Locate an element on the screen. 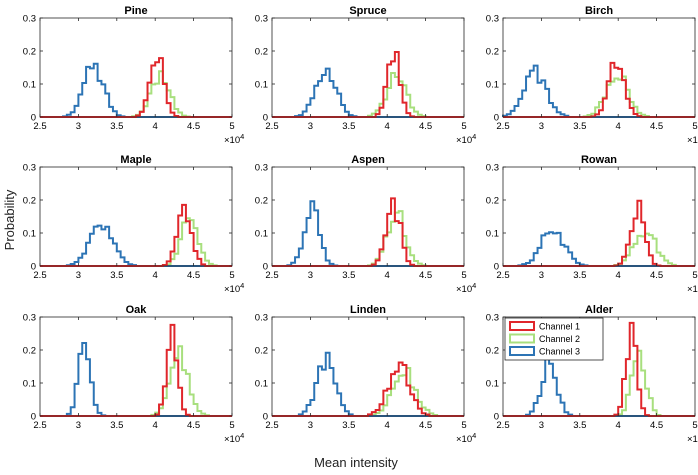 This screenshot has width=698, height=475. panel-linden: Linden 2.5 3 3.5 4 4.5 5 0 0.1 0.2 0.3 ×10⁴ is located at coordinates (366, 374).